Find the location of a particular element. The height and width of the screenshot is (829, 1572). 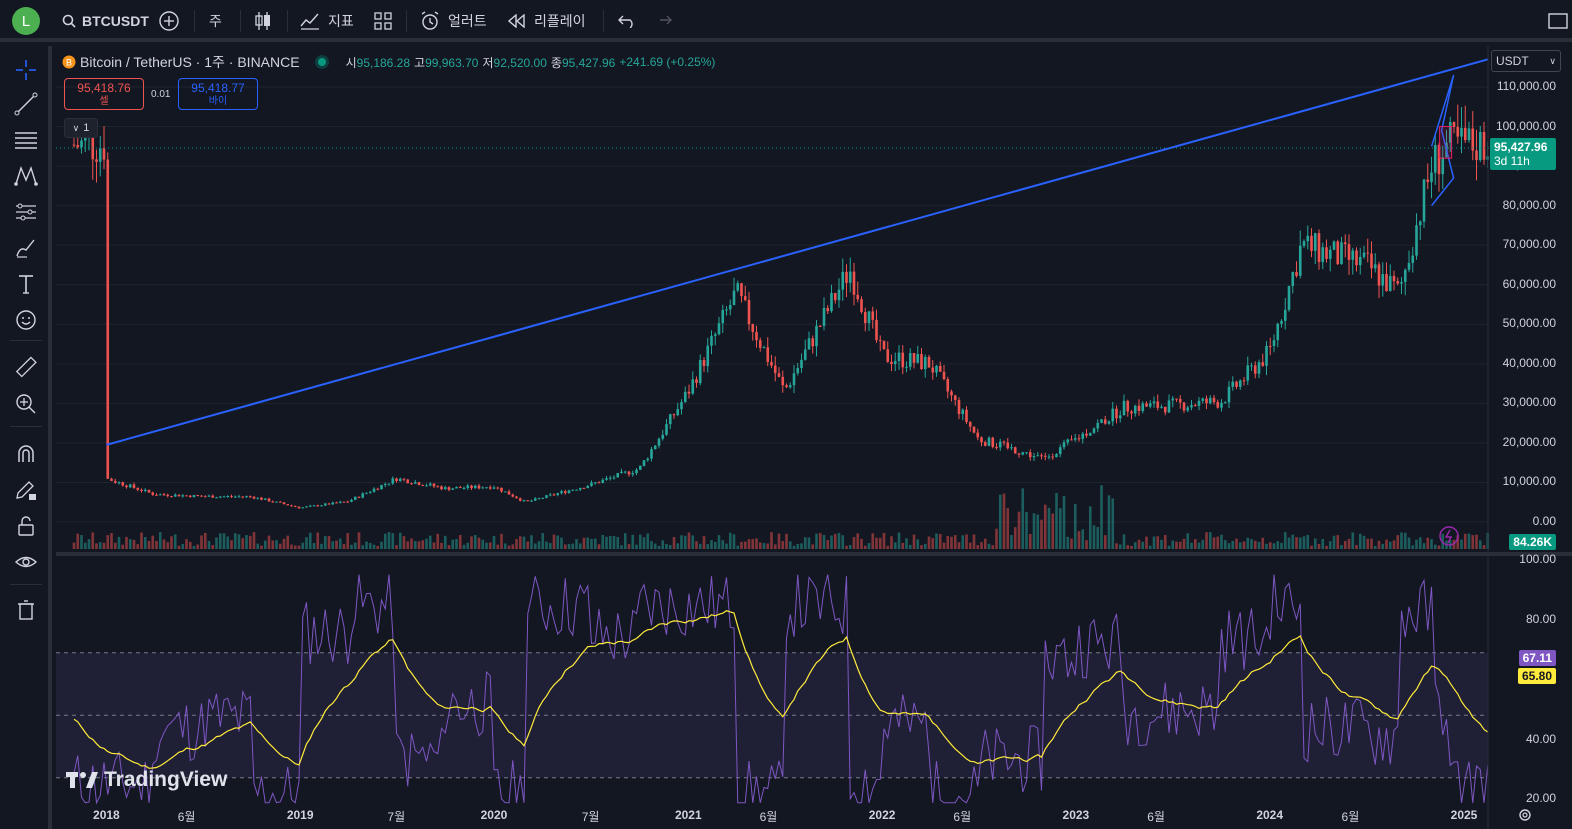

hide-tool is located at coordinates (26, 562).